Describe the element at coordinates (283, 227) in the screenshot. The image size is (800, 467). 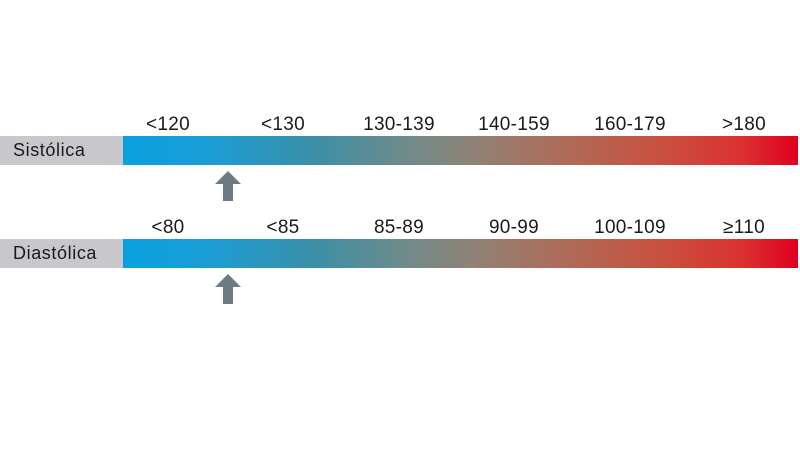
I see `diastolic-tick-label: <85` at that location.